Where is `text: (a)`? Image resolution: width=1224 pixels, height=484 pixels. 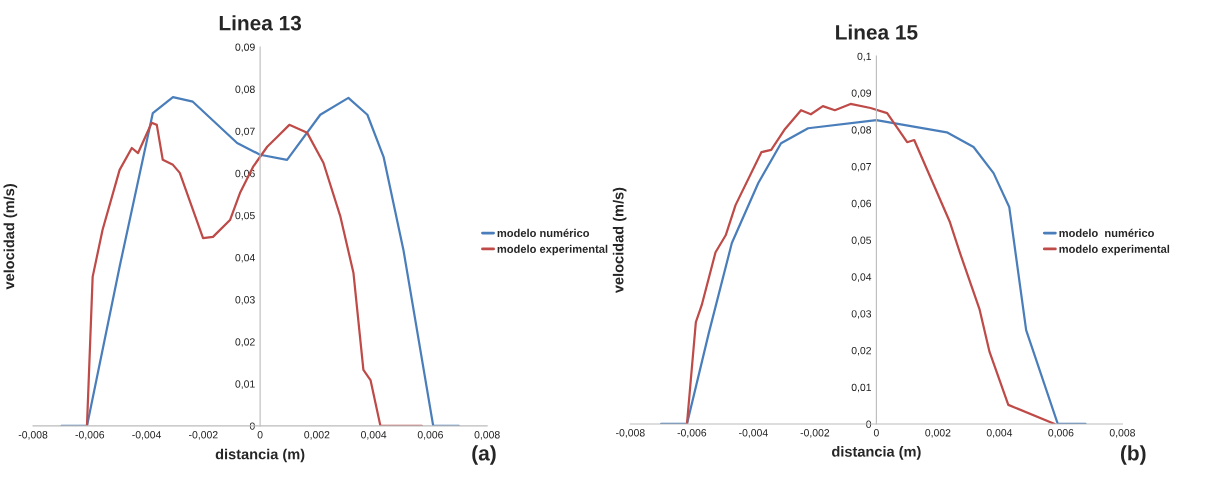
text: (a) is located at coordinates (484, 455).